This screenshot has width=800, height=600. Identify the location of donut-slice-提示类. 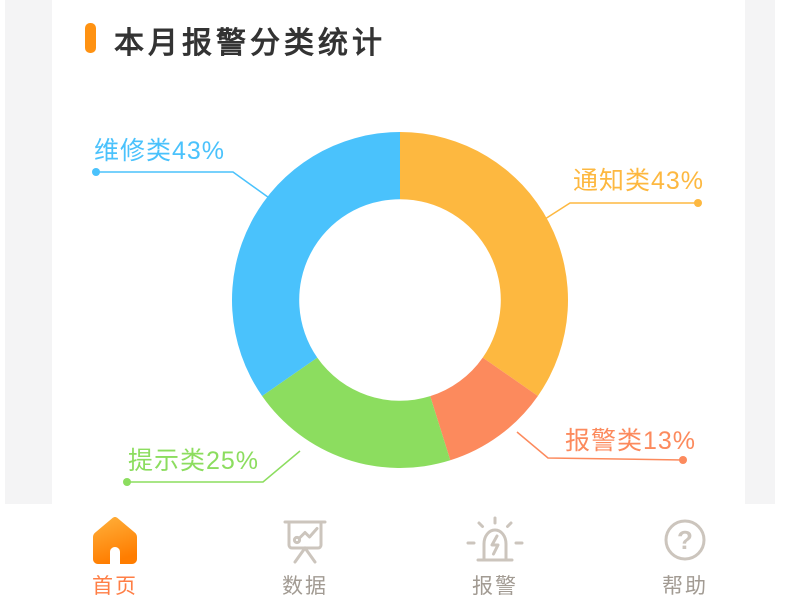
(356, 413).